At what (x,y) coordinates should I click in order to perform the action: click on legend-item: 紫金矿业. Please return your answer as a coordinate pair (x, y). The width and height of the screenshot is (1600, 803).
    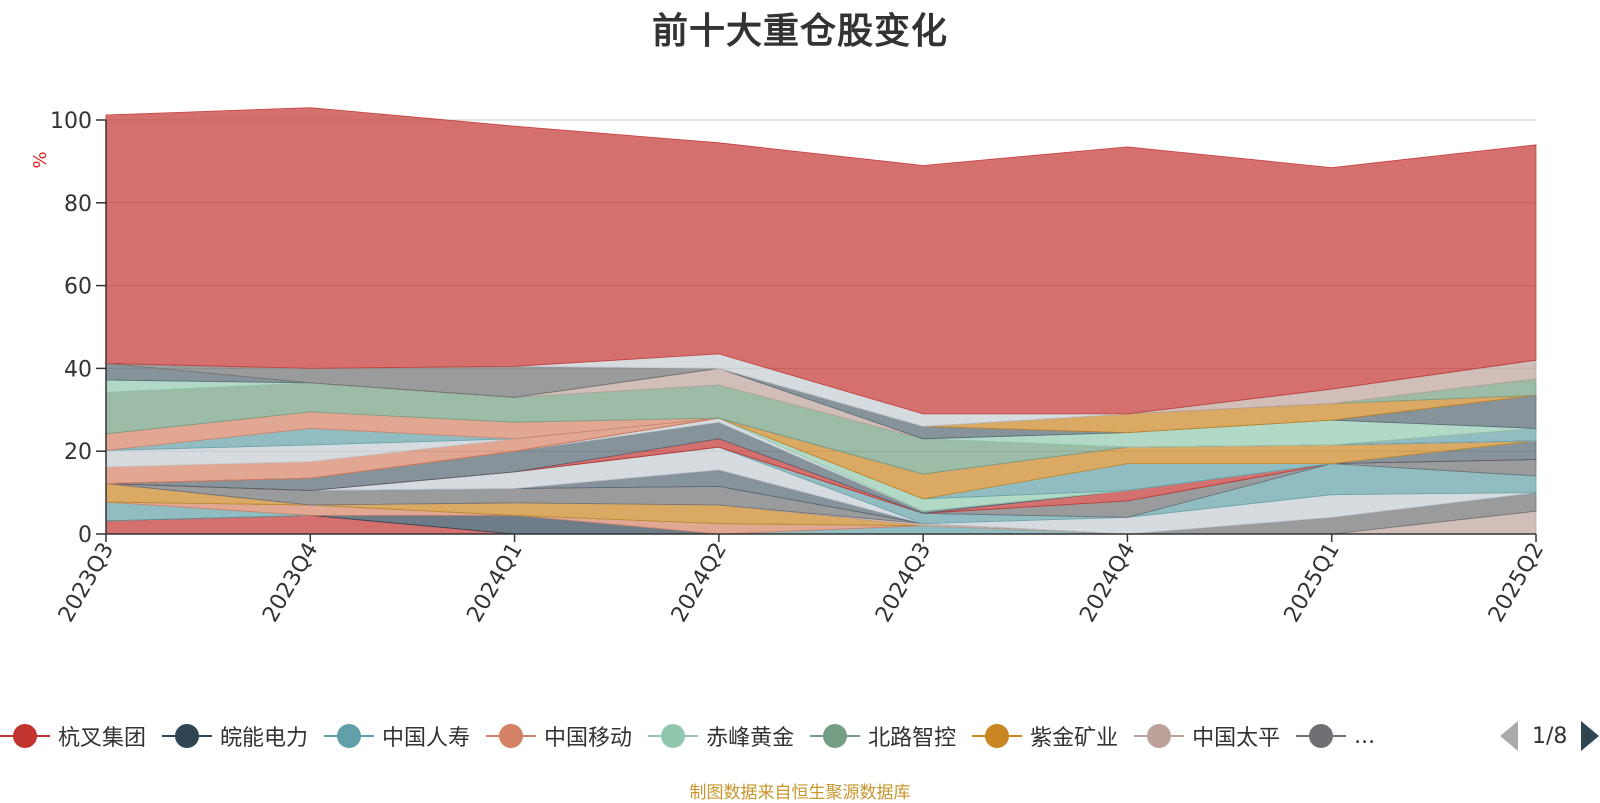
    Looking at the image, I should click on (1045, 736).